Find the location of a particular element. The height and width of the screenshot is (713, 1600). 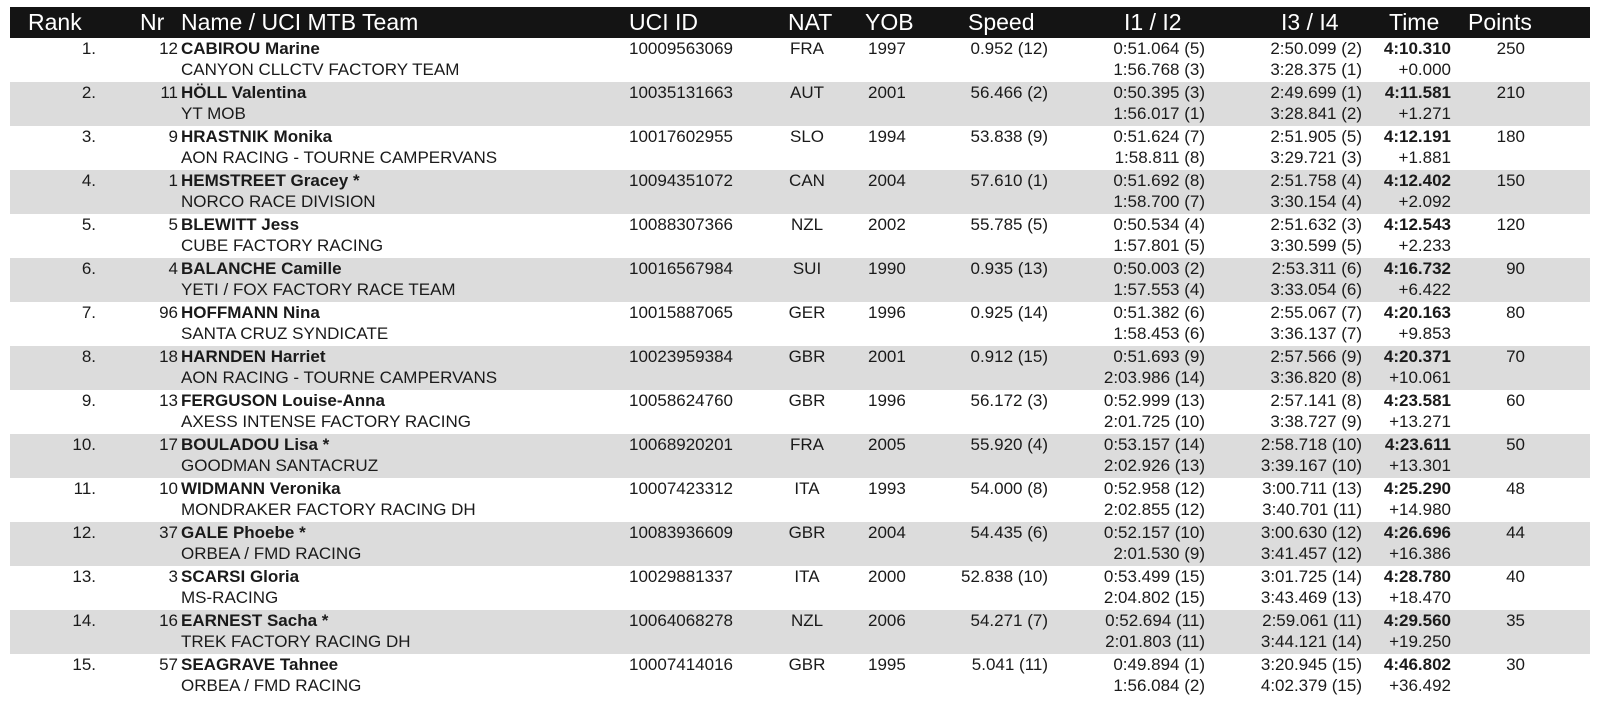

split-i3: 3:20.945 (15) is located at coordinates (1311, 664).